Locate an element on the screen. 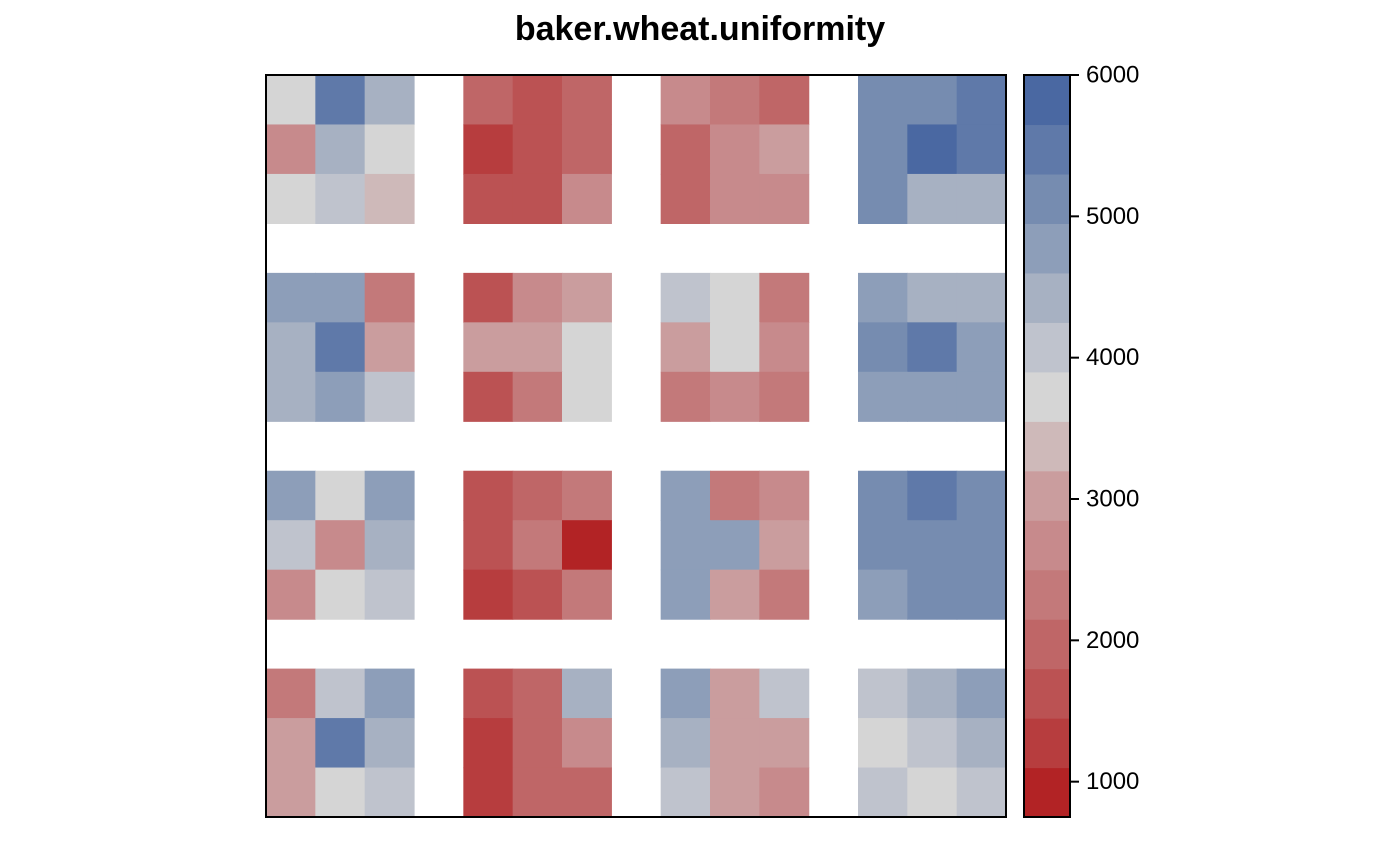  colorbar-tick-label: 5000 is located at coordinates (1112, 216).